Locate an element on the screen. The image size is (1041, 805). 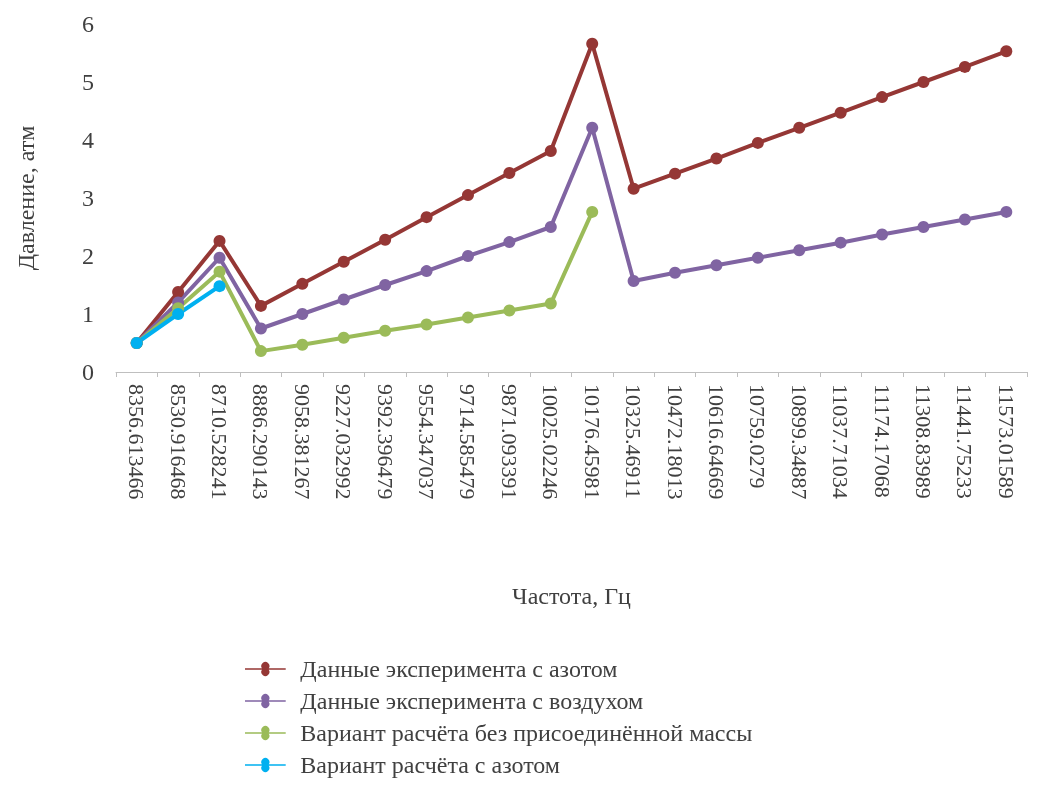
x-tick-label: 10025.02246 is located at coordinates (551, 442).